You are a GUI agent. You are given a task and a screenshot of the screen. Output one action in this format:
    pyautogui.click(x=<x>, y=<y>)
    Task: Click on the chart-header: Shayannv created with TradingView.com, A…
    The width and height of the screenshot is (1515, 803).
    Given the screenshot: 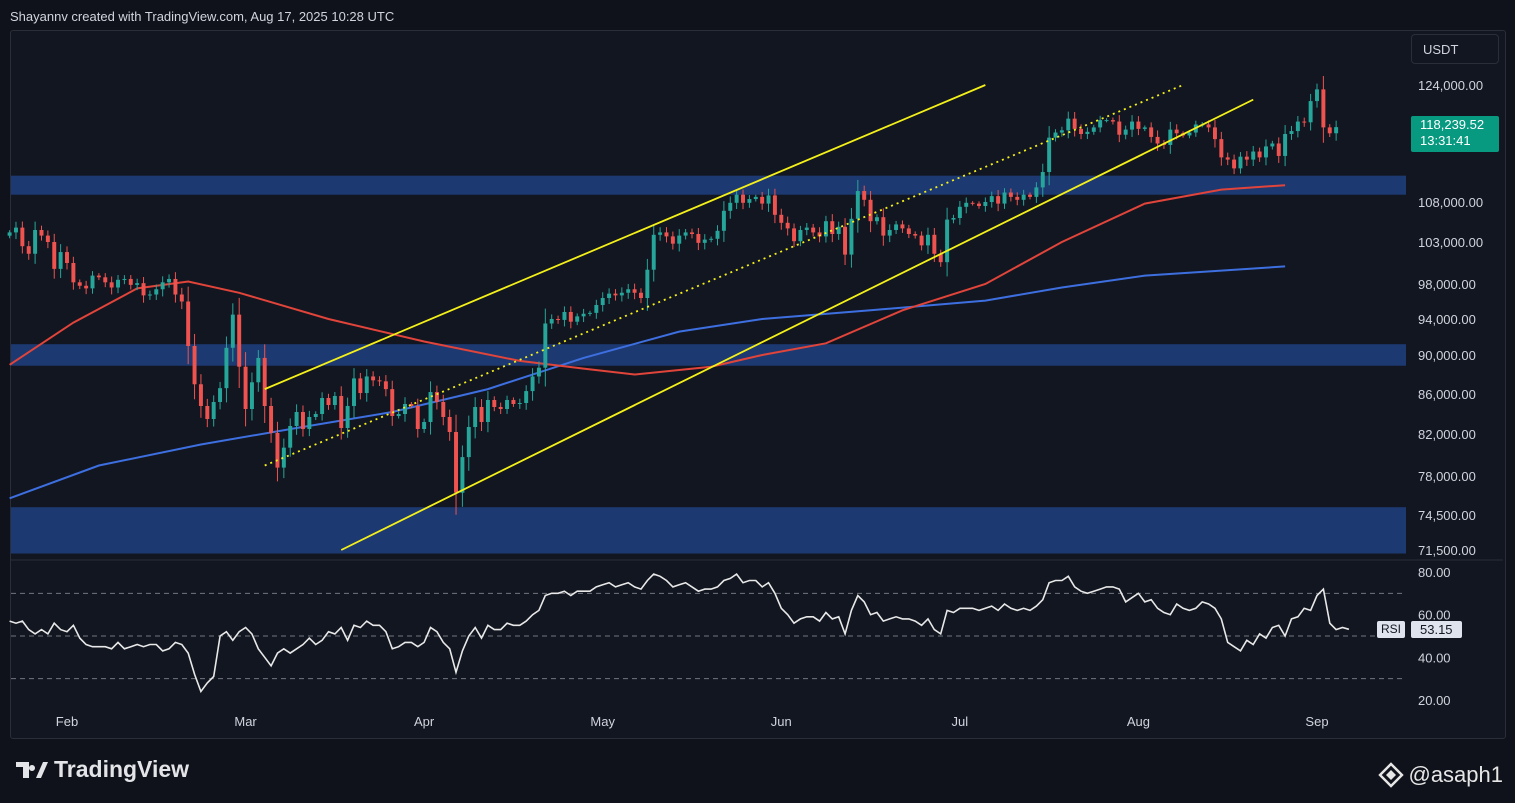 What is the action you would take?
    pyautogui.click(x=202, y=16)
    